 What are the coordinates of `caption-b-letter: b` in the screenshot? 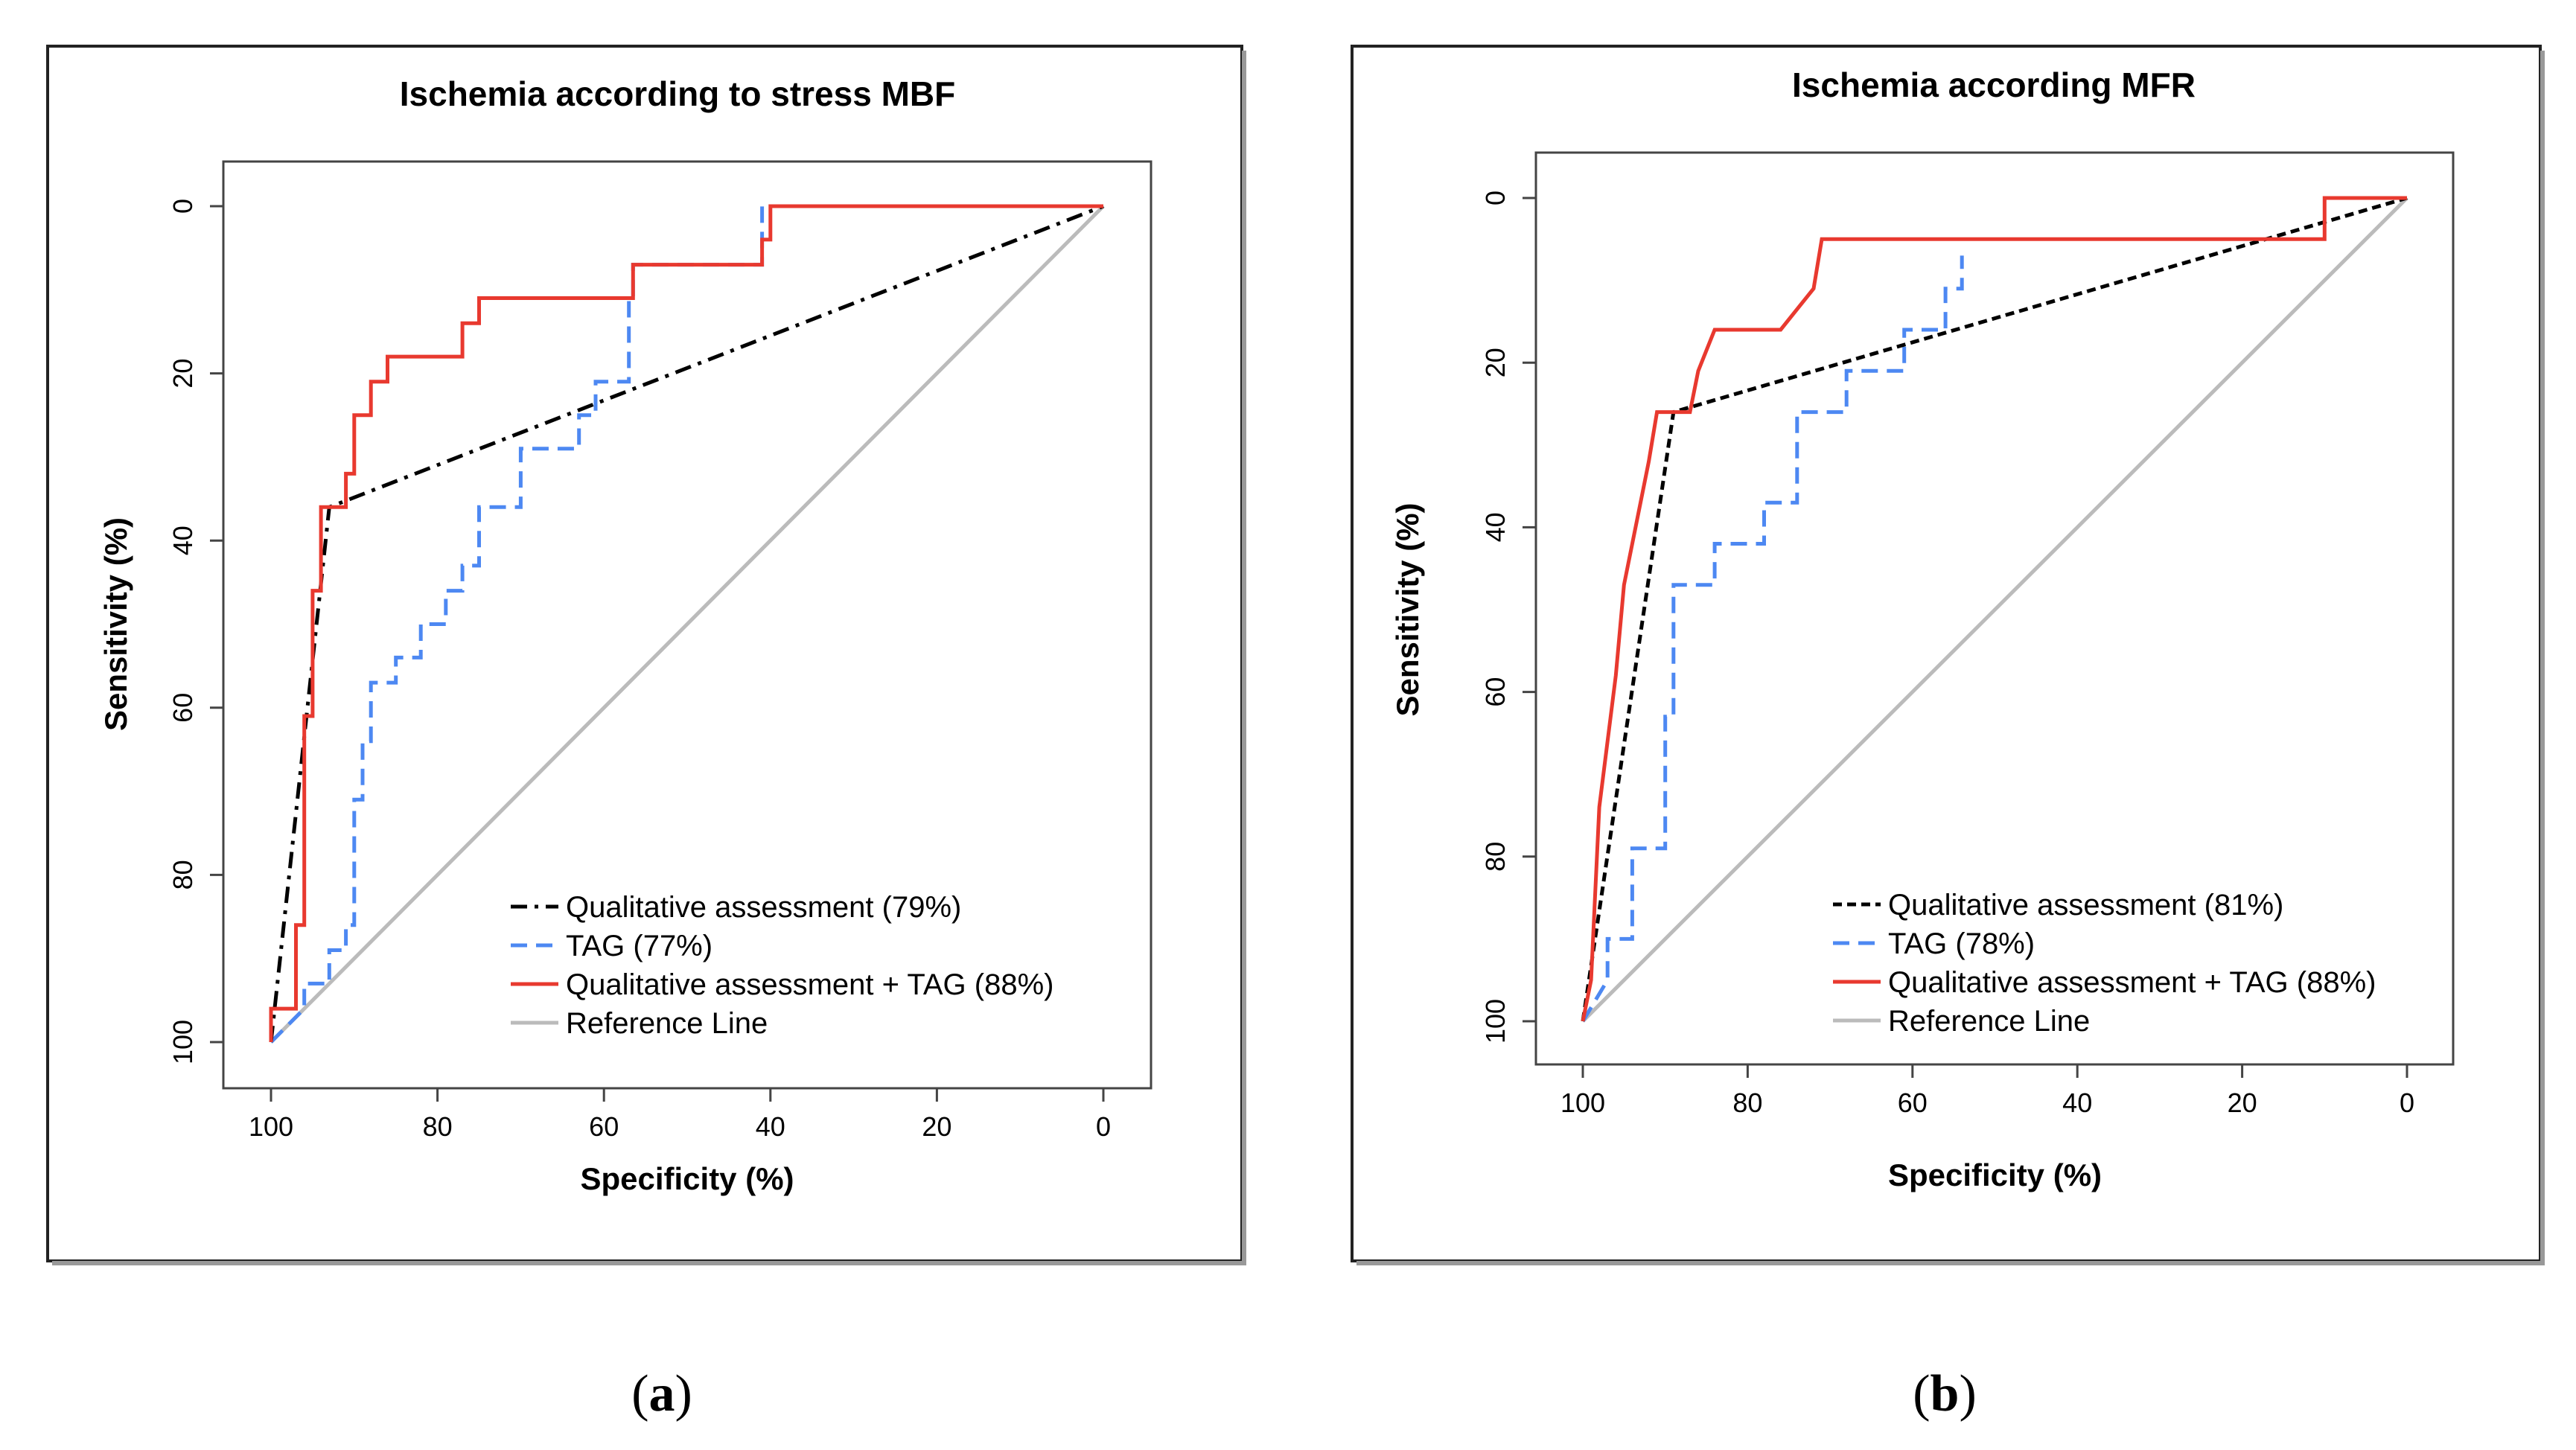 It's located at (1945, 1393).